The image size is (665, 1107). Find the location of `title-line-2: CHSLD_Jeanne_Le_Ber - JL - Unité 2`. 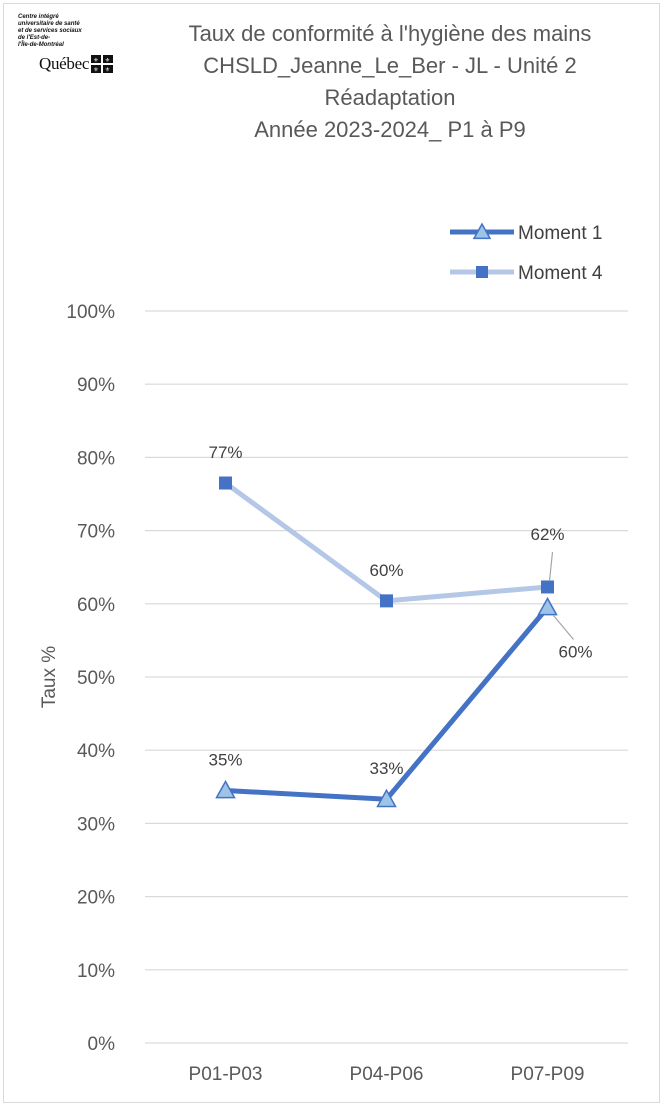

title-line-2: CHSLD_Jeanne_Le_Ber - JL - Unité 2 is located at coordinates (390, 65).